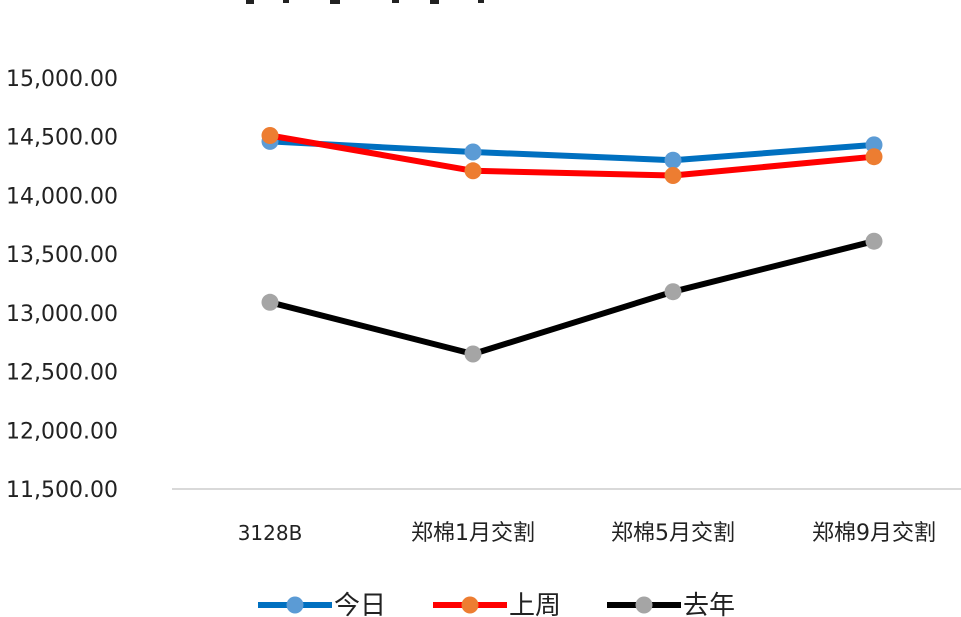  Describe the element at coordinates (62, 79) in the screenshot. I see `y-tick-label: 15,000.00` at that location.